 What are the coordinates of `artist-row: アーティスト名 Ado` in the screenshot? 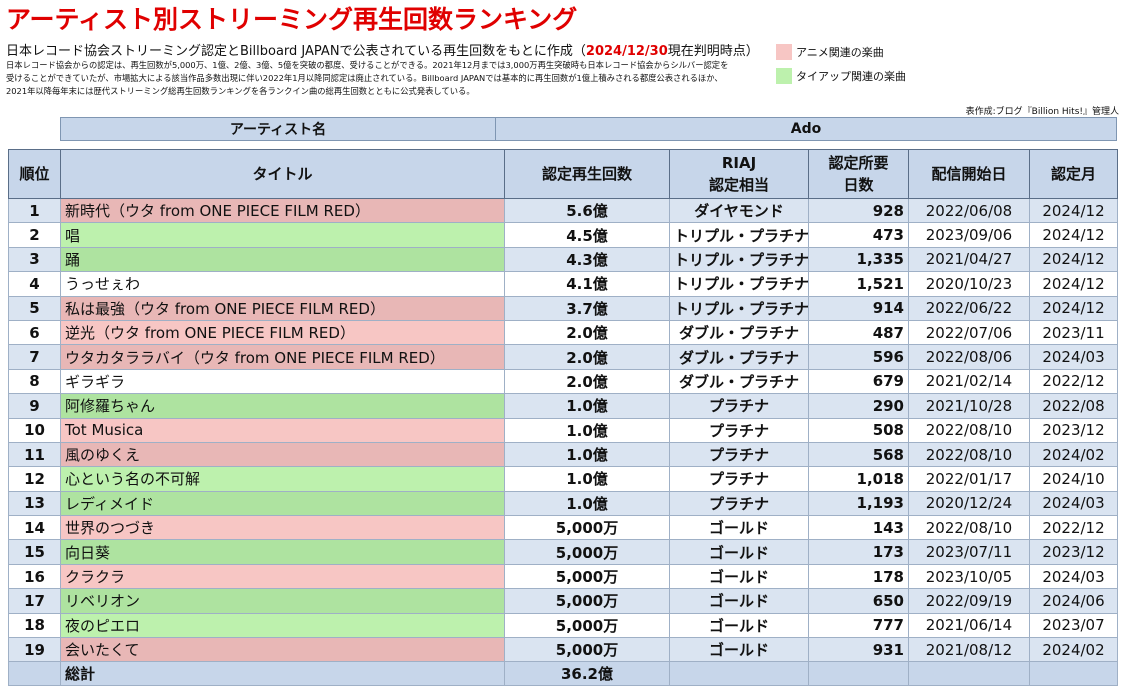 It's located at (588, 129).